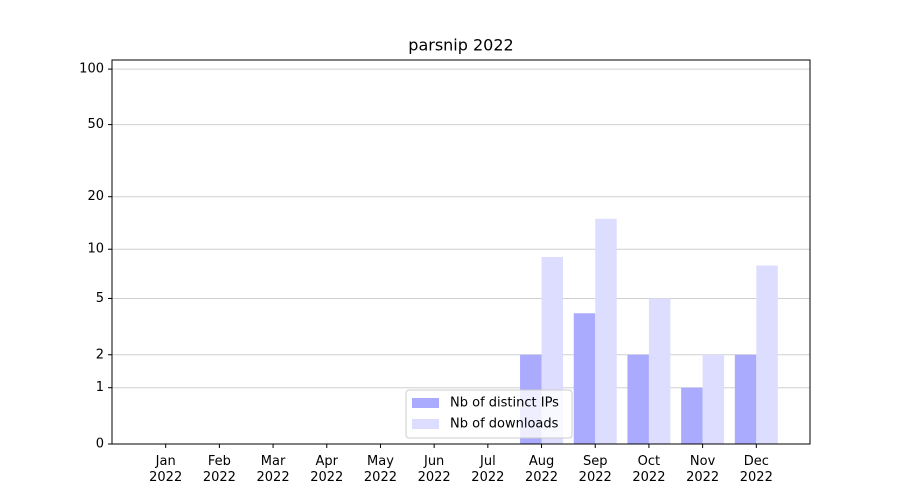 The width and height of the screenshot is (900, 504). Describe the element at coordinates (100, 387) in the screenshot. I see `y-tick-label: 1` at that location.